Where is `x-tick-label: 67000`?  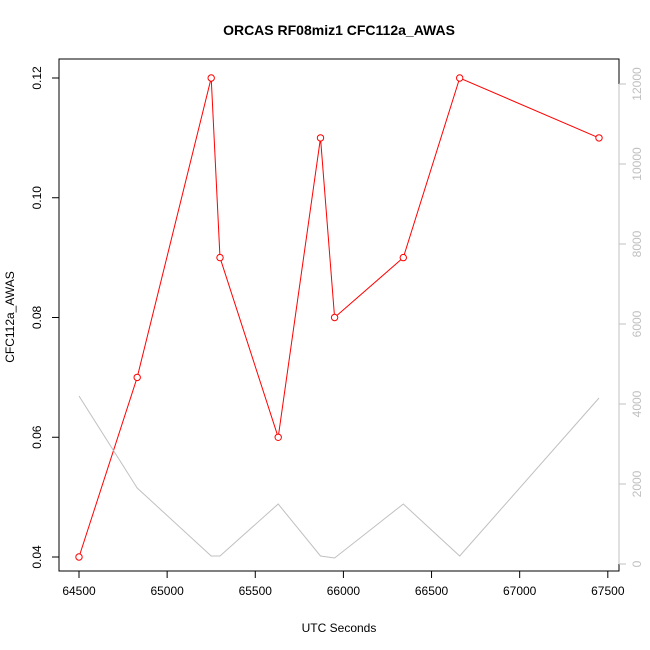
x-tick-label: 67000 is located at coordinates (520, 591).